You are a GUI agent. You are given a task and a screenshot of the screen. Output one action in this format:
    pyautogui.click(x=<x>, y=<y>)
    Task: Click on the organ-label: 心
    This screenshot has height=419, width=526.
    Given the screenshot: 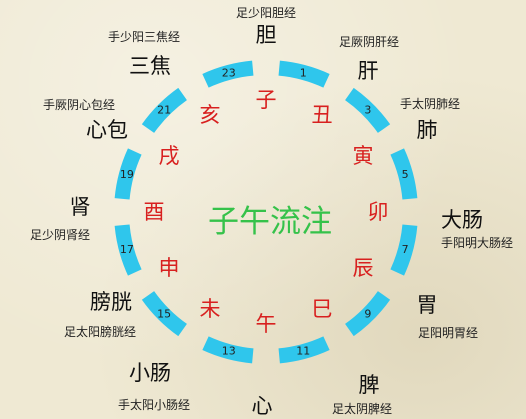 What is the action you would take?
    pyautogui.click(x=262, y=406)
    